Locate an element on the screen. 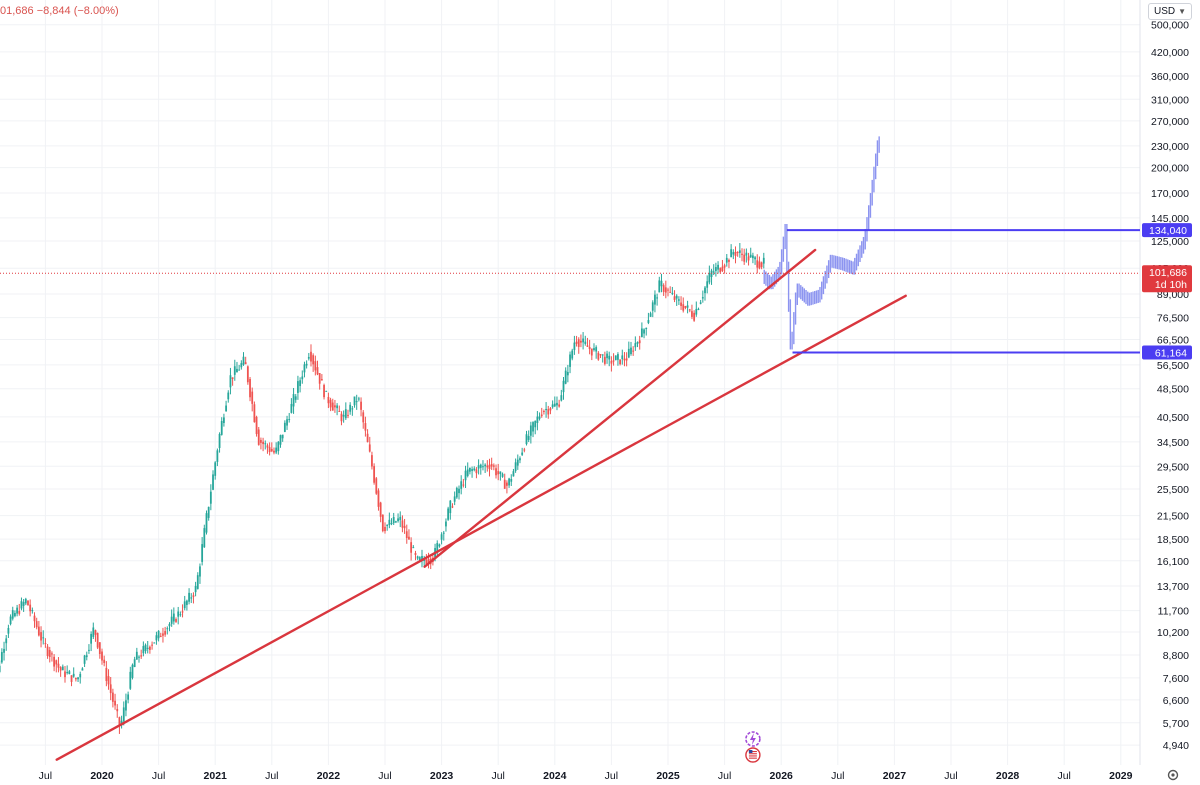  x-tick-label: 2025 is located at coordinates (668, 776).